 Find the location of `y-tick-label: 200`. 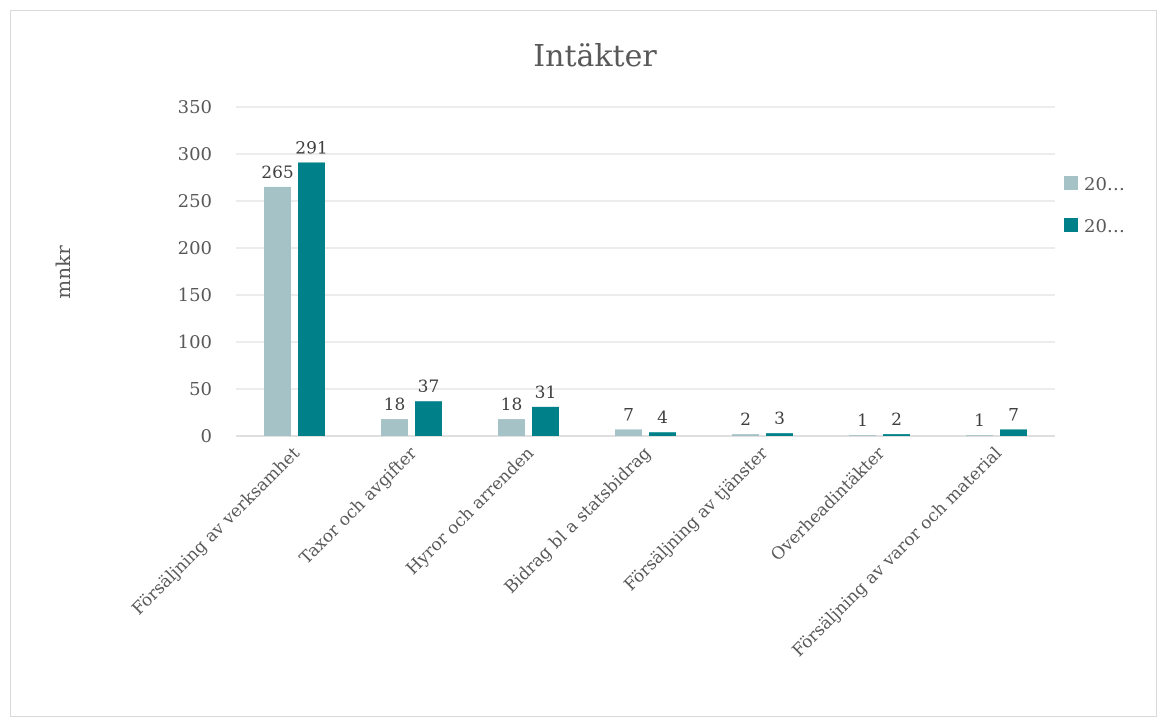

y-tick-label: 200 is located at coordinates (195, 248).